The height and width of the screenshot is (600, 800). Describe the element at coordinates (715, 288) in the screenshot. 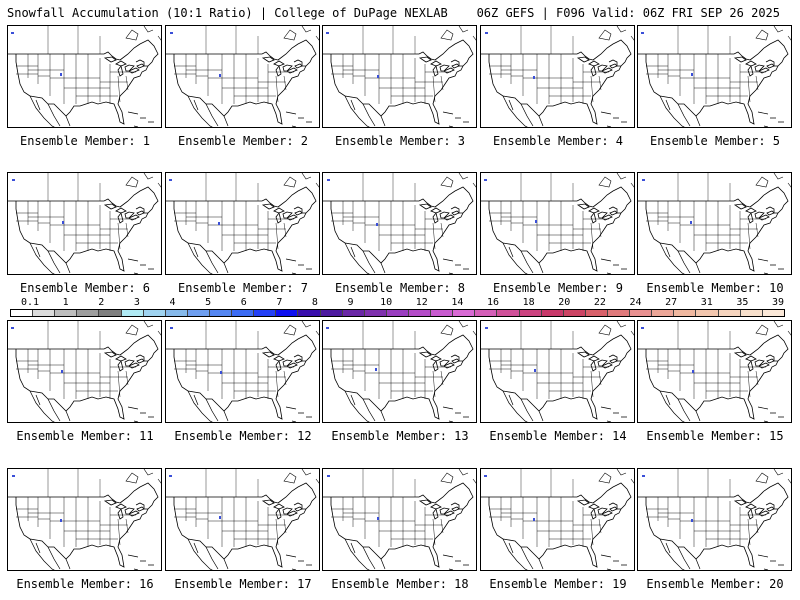

I see `ensemble-member-label: Ensemble Member: 10` at that location.